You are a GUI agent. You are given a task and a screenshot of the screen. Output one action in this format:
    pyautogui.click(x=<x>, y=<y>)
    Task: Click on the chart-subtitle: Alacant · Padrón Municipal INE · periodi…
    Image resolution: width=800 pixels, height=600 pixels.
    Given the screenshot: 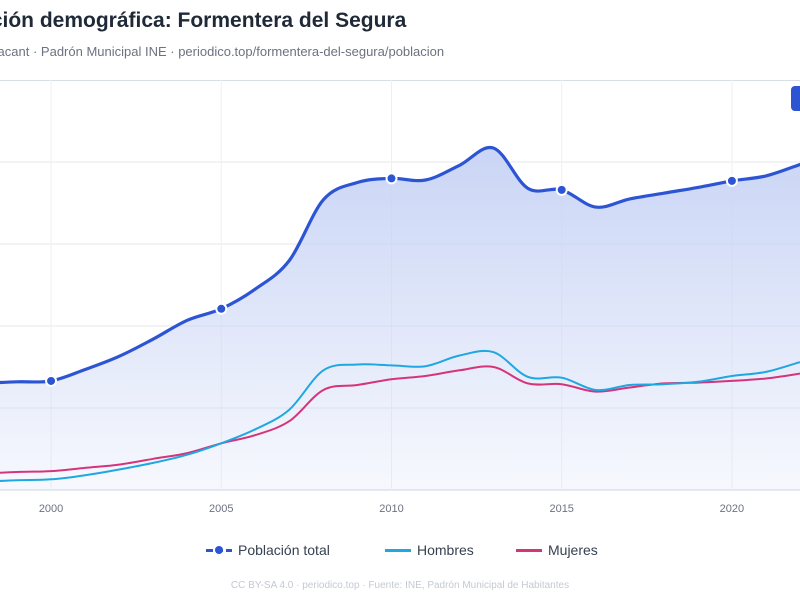 What is the action you would take?
    pyautogui.click(x=222, y=51)
    